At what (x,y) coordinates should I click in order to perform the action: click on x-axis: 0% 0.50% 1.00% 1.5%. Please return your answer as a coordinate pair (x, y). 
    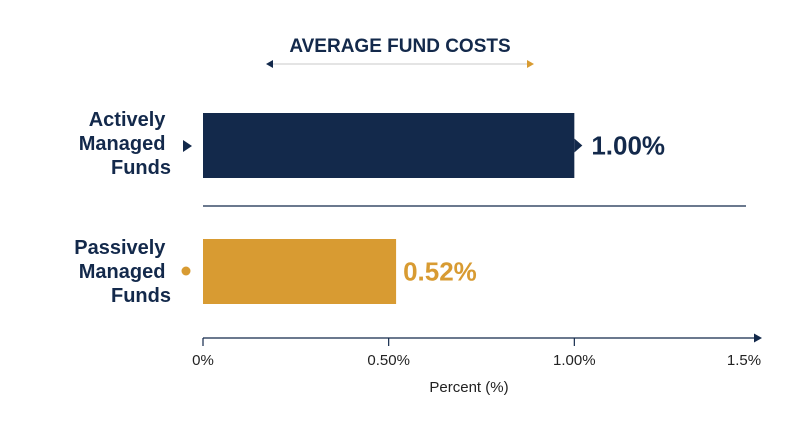
    Looking at the image, I should click on (477, 351).